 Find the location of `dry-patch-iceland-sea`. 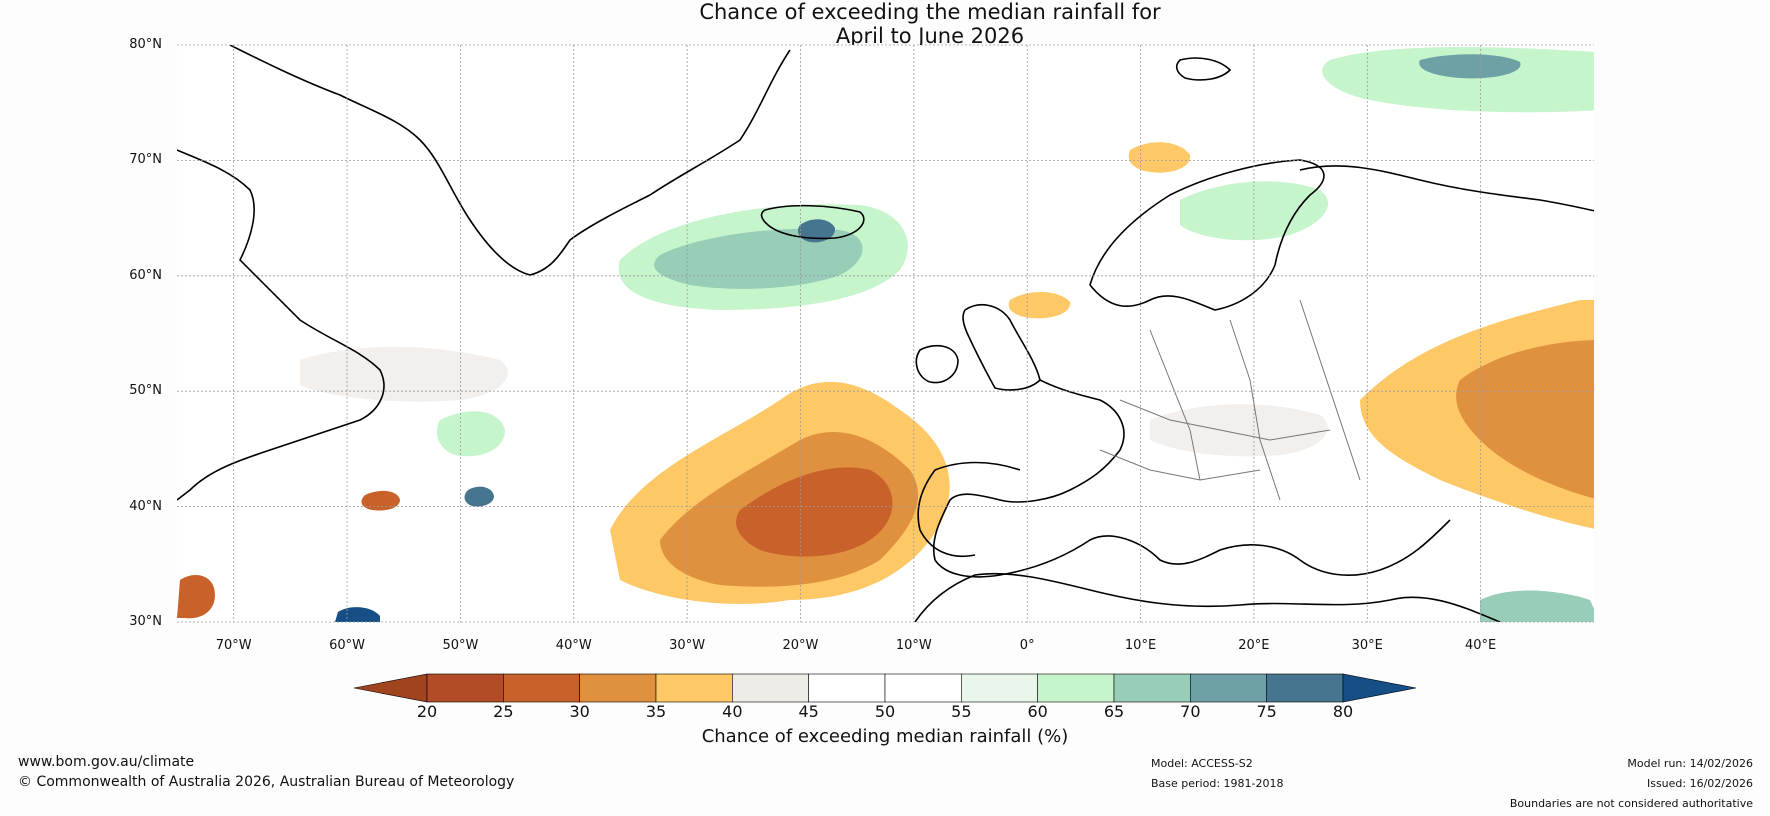

dry-patch-iceland-sea is located at coordinates (1159, 157).